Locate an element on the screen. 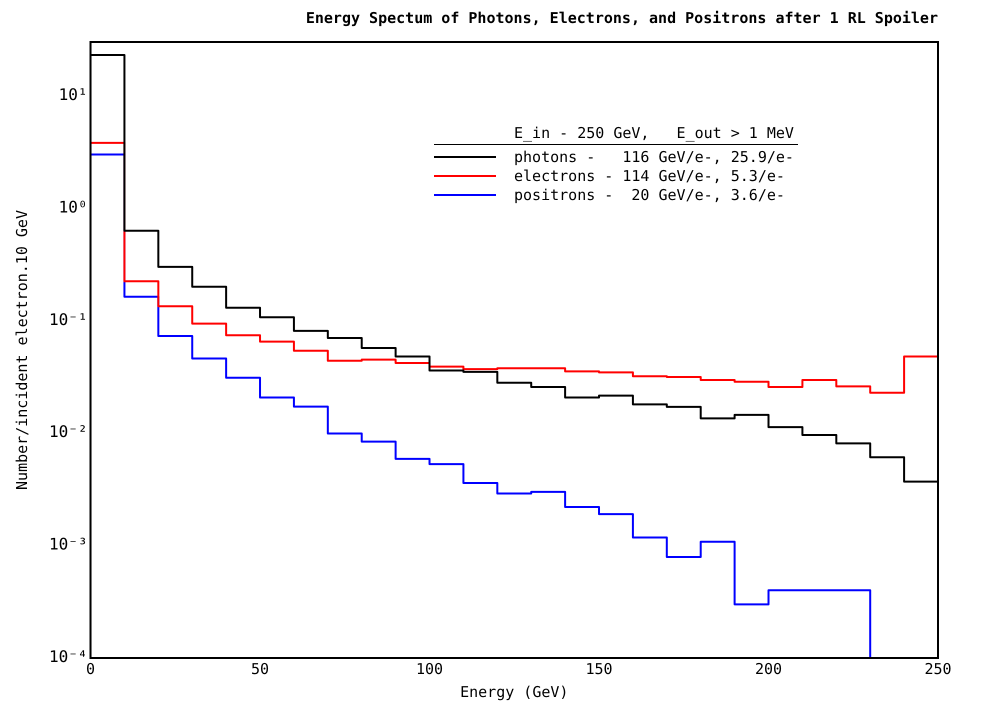 This screenshot has width=982, height=710. x-tick-label: 100 is located at coordinates (430, 669).